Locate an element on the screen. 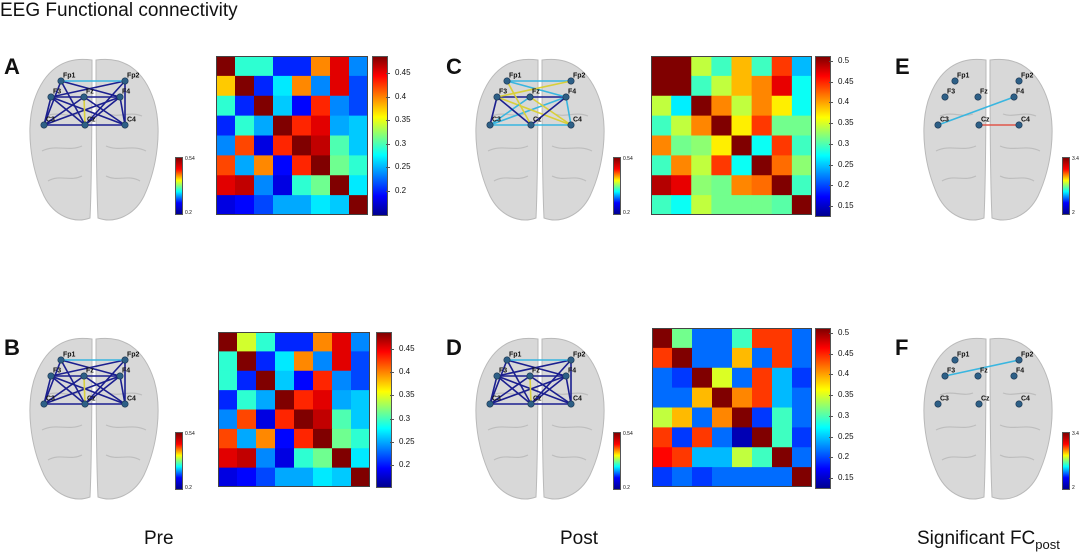 The height and width of the screenshot is (552, 1080). panel-label-a: A is located at coordinates (12, 66).